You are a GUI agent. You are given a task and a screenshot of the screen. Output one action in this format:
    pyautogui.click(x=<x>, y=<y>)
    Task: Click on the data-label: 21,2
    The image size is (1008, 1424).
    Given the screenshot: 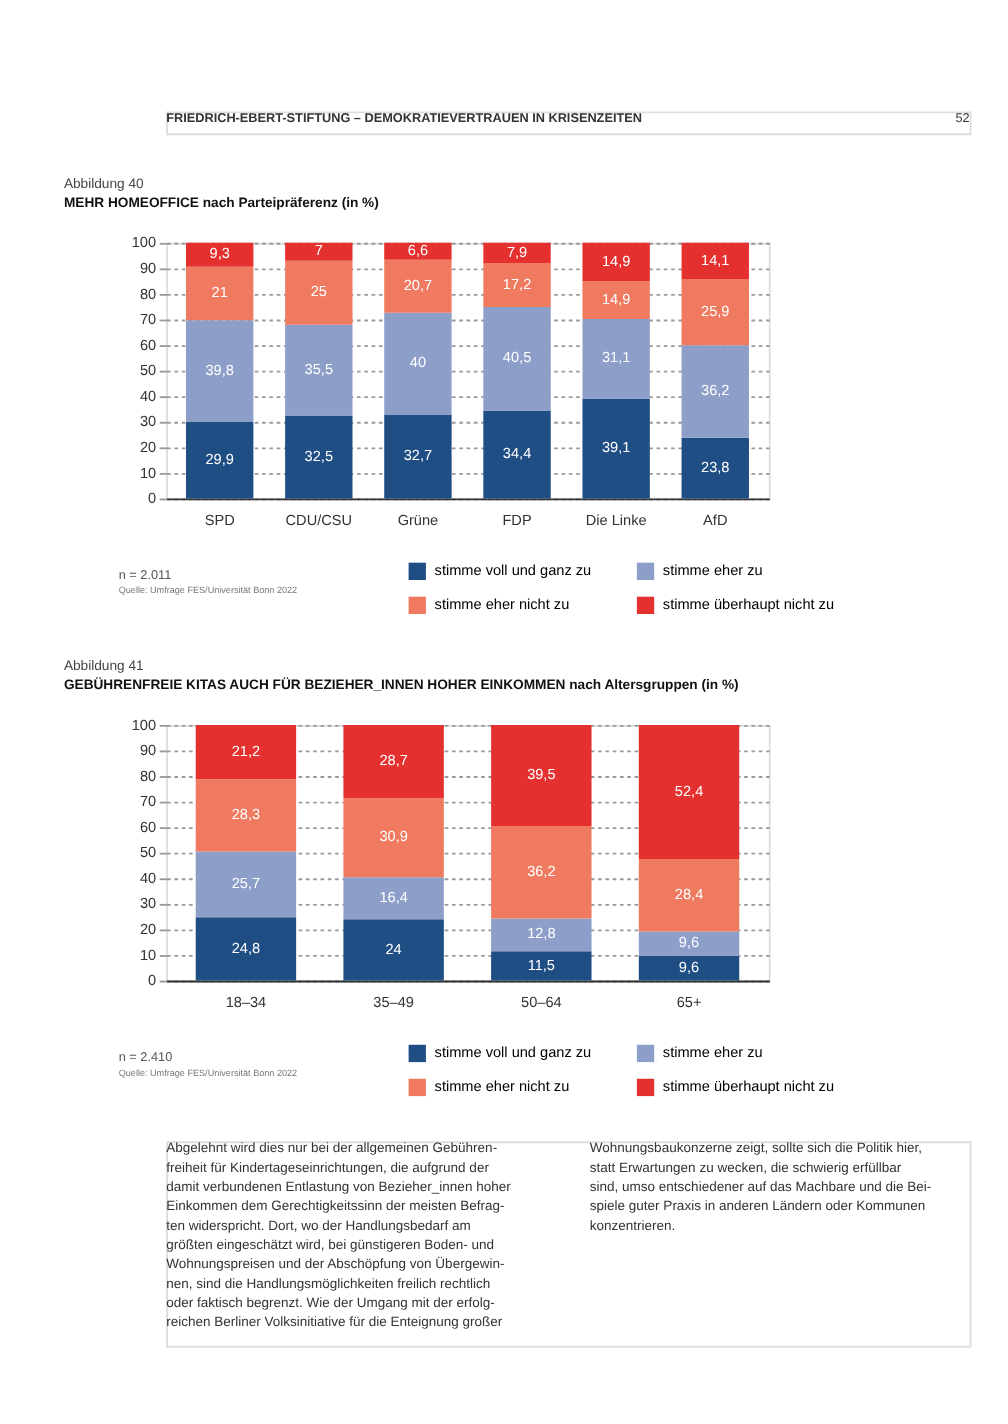 What is the action you would take?
    pyautogui.click(x=246, y=750)
    